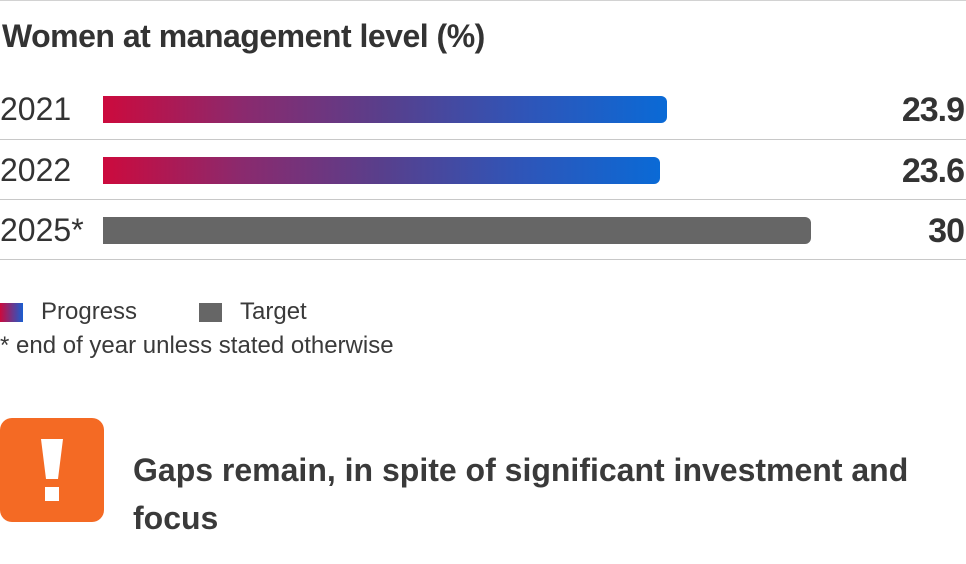  What do you see at coordinates (36, 109) in the screenshot?
I see `category-label: 2021` at bounding box center [36, 109].